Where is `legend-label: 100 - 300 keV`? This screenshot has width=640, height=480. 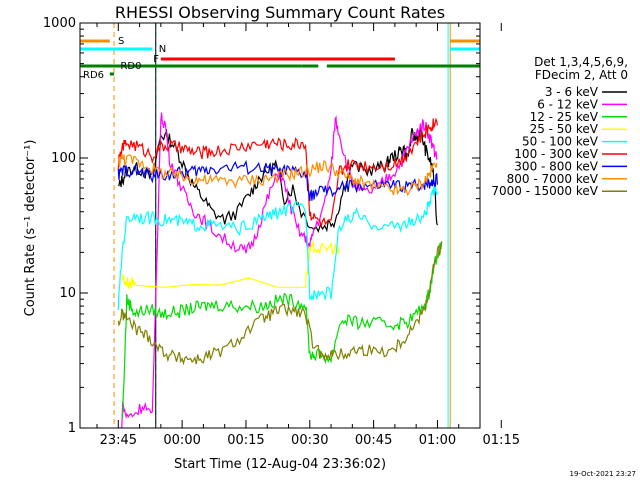
legend-label: 100 - 300 keV is located at coordinates (556, 154).